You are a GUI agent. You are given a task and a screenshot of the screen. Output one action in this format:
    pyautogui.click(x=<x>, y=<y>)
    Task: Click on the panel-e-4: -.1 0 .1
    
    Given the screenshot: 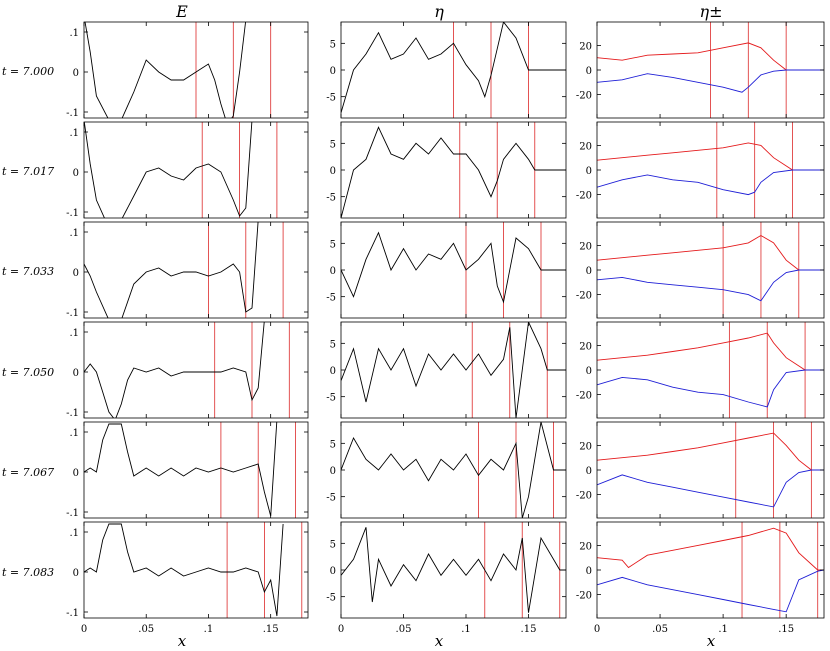 What is the action you would take?
    pyautogui.click(x=187, y=370)
    